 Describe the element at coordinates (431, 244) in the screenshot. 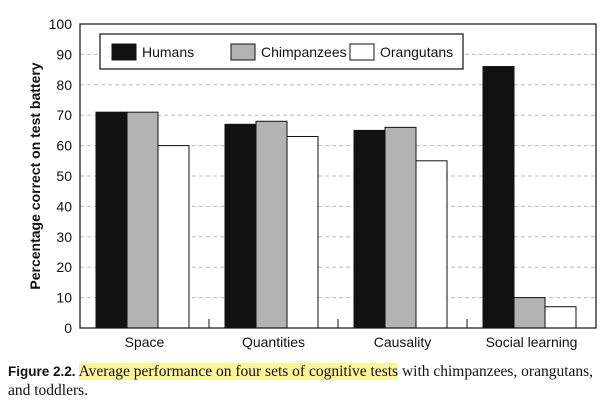

I see `bar-orangutans-causality` at that location.